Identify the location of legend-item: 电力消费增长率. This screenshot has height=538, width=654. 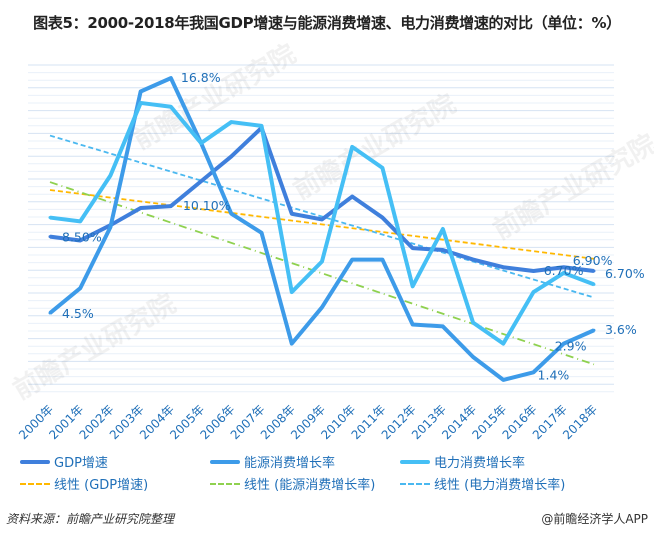
(462, 461).